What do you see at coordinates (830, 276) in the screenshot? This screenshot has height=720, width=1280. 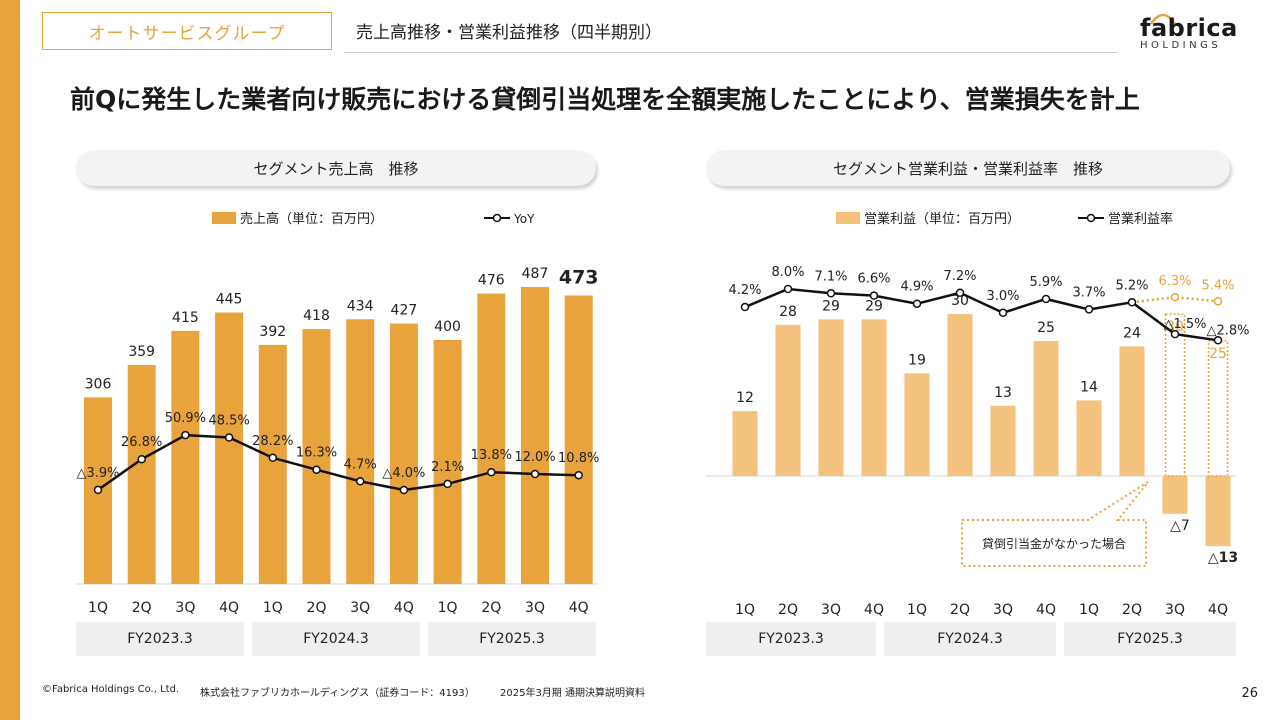 I see `margin-label: 7.1%` at bounding box center [830, 276].